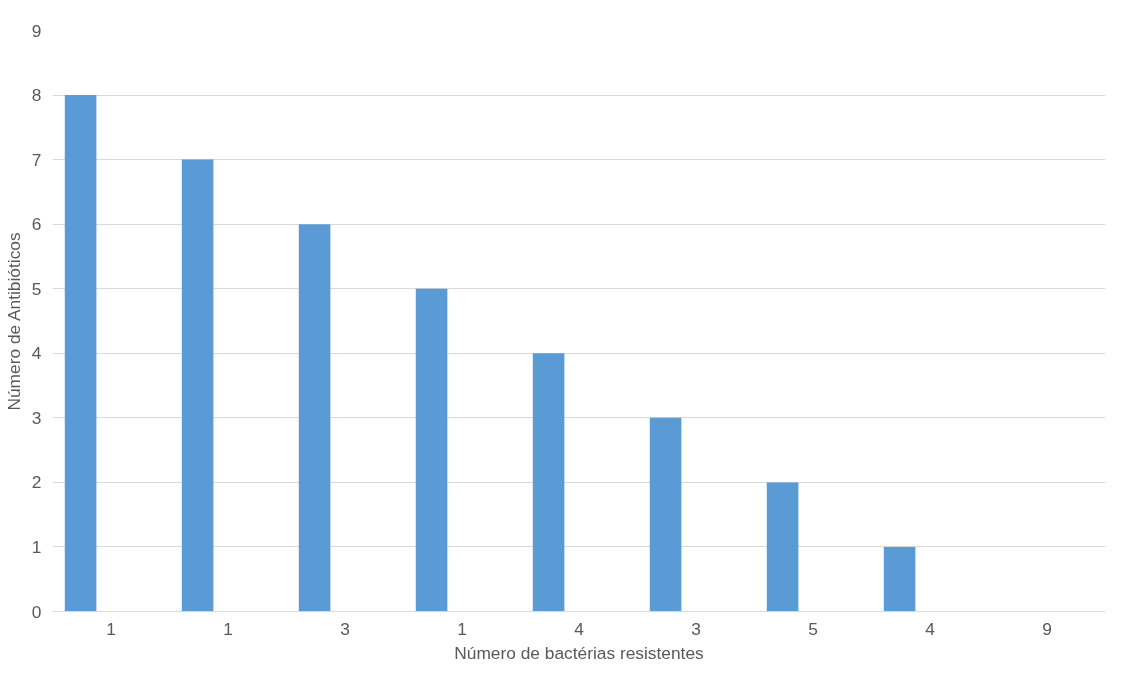 This screenshot has height=675, width=1135. I want to click on y-tick-label: 4, so click(36, 353).